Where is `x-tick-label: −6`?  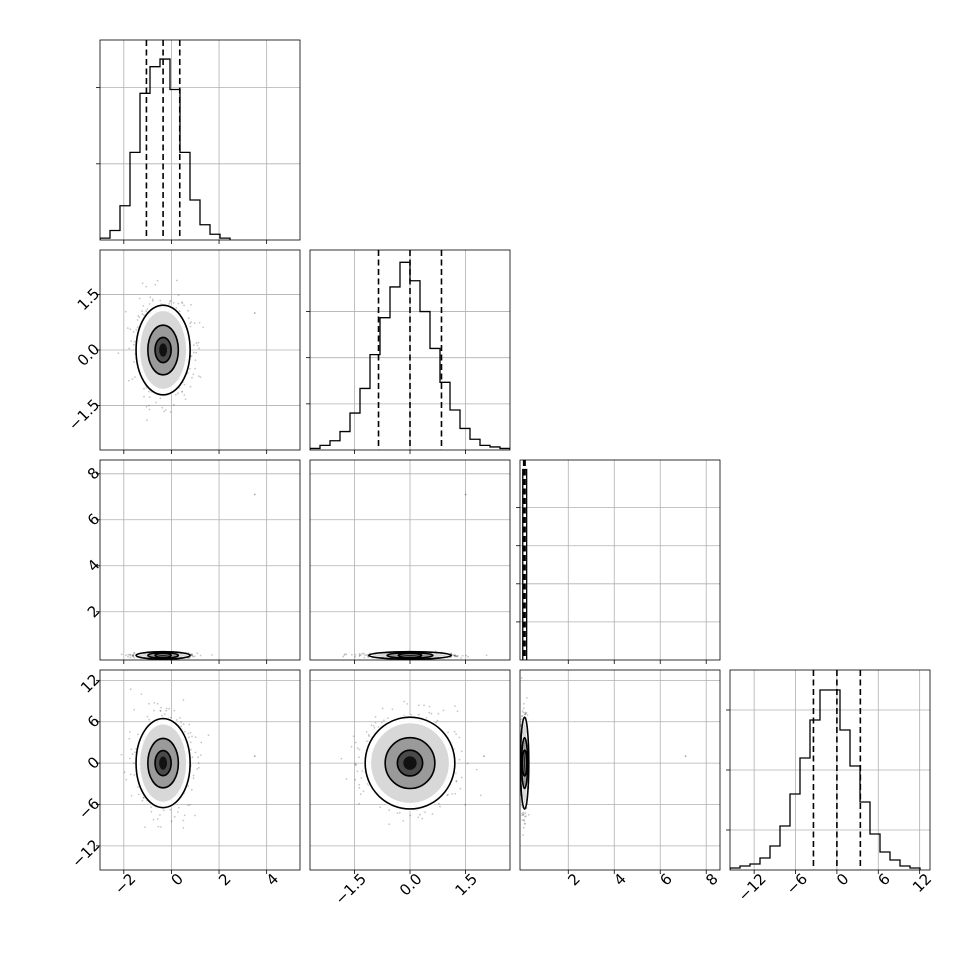 x-tick-label: −6 is located at coordinates (797, 884).